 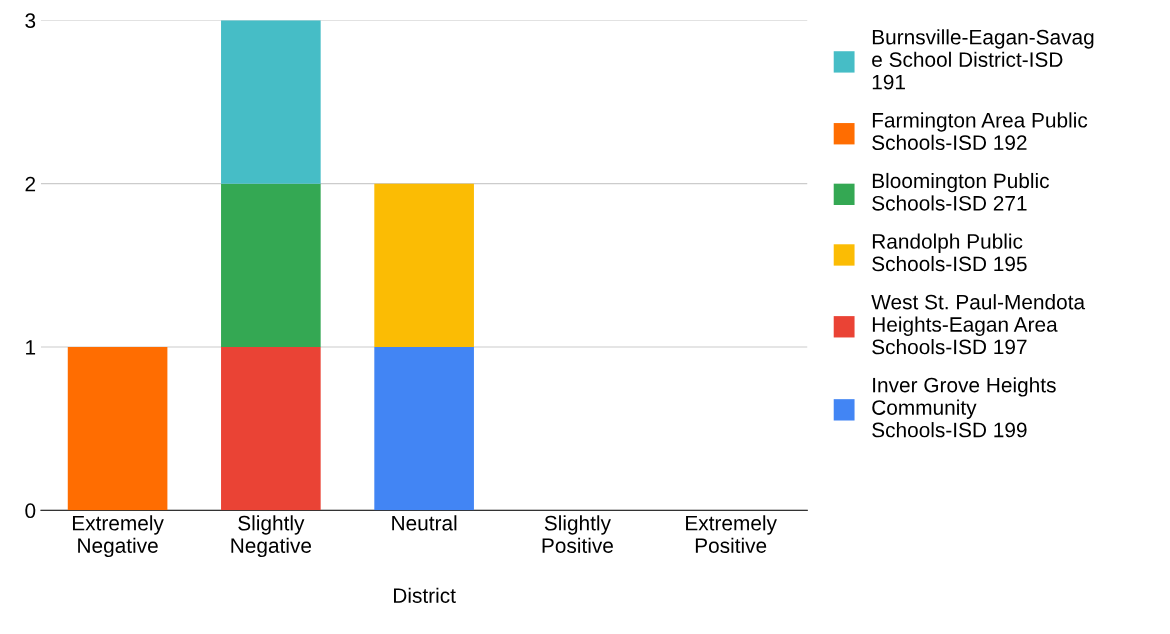 What do you see at coordinates (118, 536) in the screenshot?
I see `x-tick-label: Extremely Negative` at bounding box center [118, 536].